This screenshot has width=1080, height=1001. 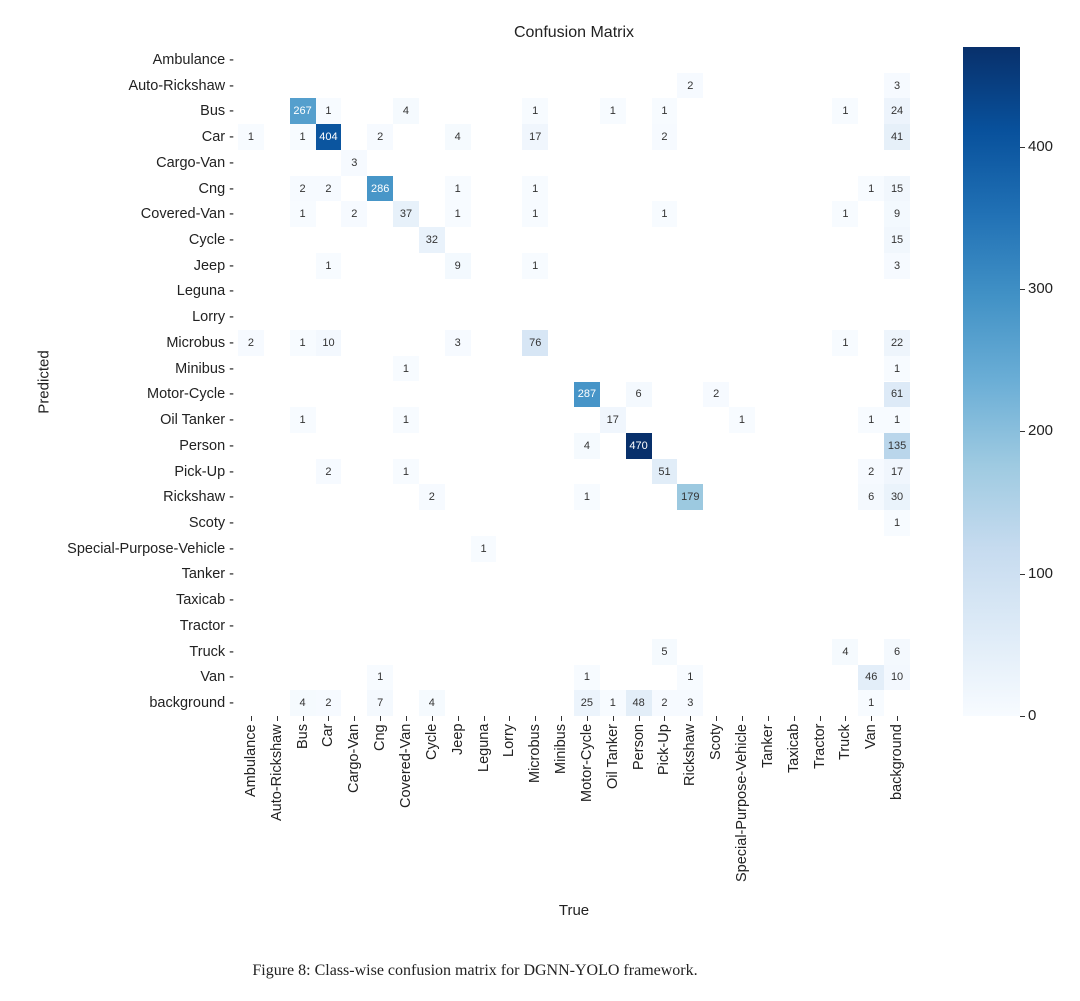 I want to click on heatmap-cell: 7, so click(x=380, y=703).